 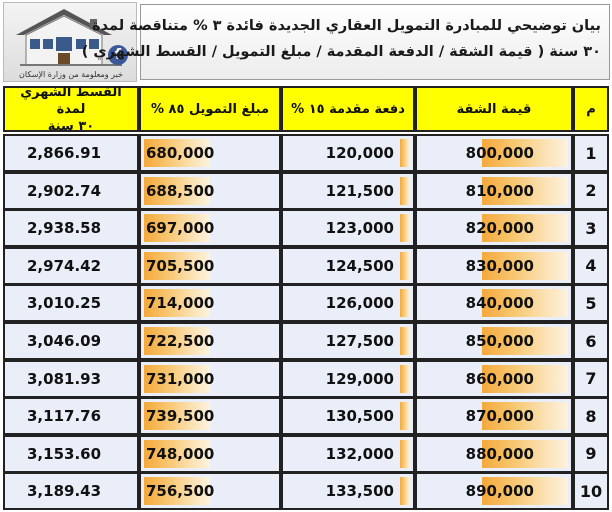 I want to click on loan-cell-bar: 680,000, so click(x=210, y=153).